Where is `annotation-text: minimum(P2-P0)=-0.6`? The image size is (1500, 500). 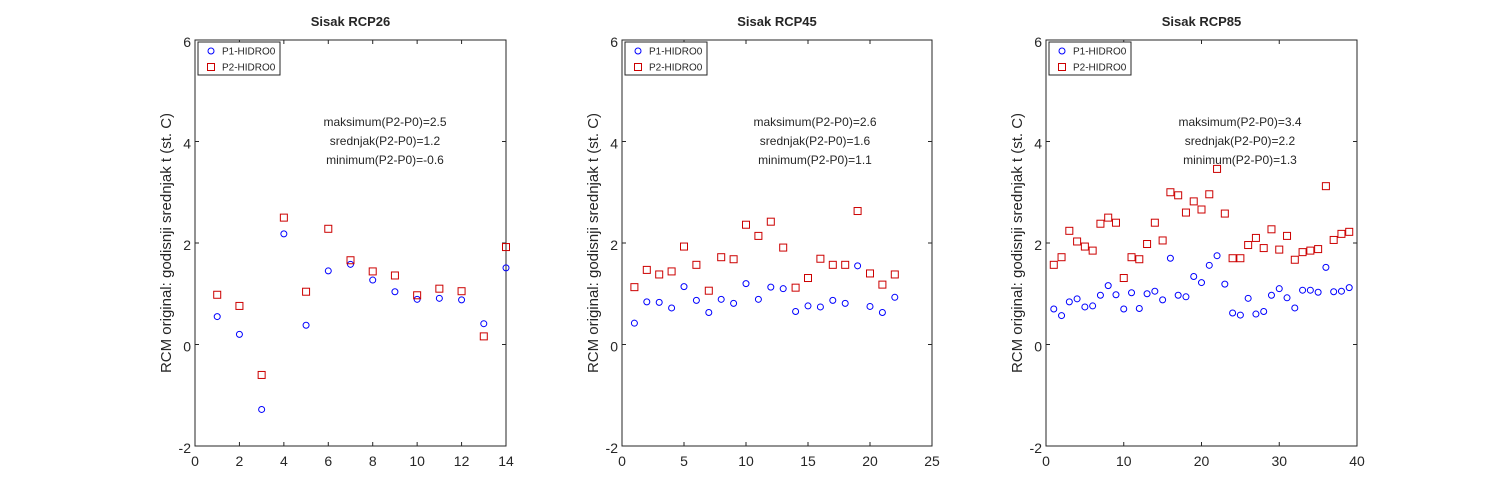
annotation-text: minimum(P2-P0)=-0.6 is located at coordinates (385, 160).